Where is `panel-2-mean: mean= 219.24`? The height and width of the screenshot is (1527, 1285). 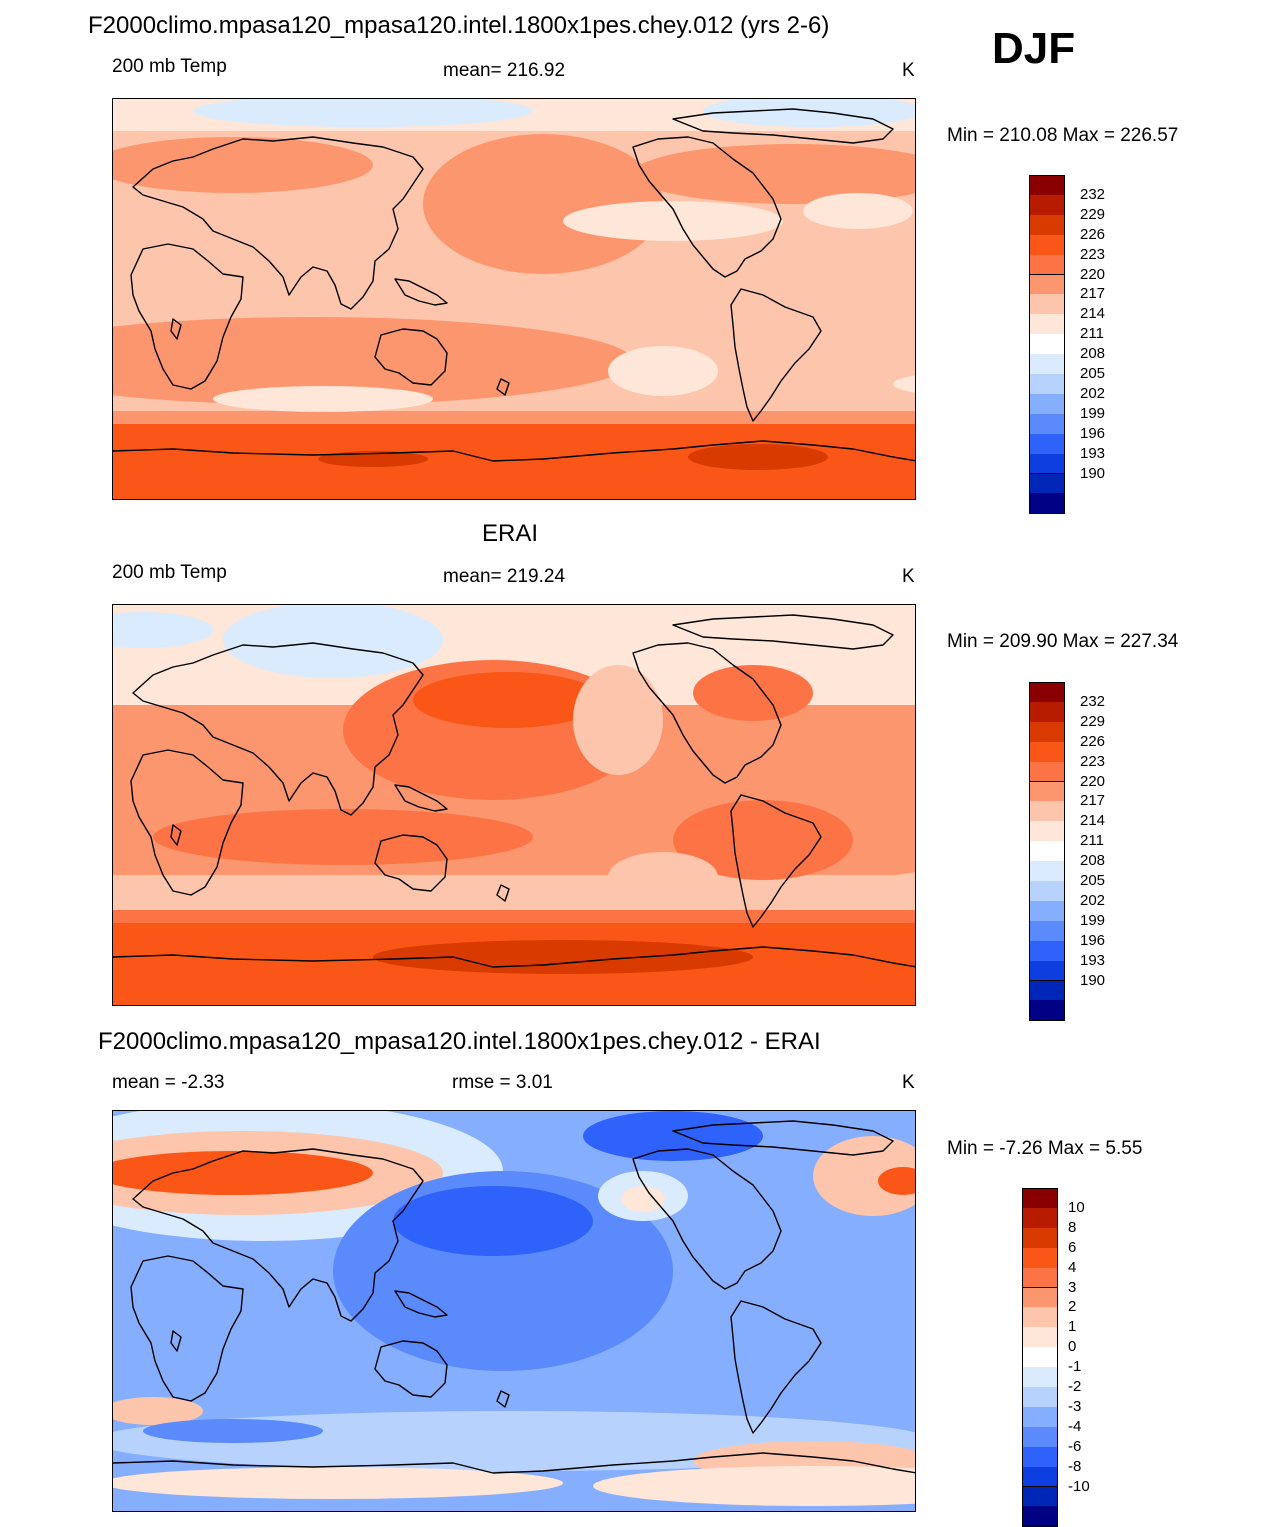
panel-2-mean: mean= 219.24 is located at coordinates (504, 576).